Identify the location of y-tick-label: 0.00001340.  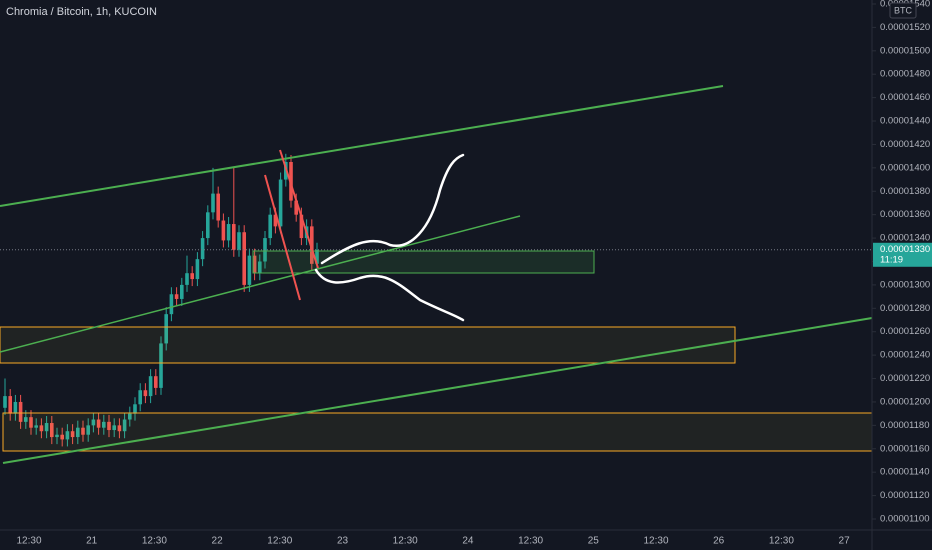
(905, 238).